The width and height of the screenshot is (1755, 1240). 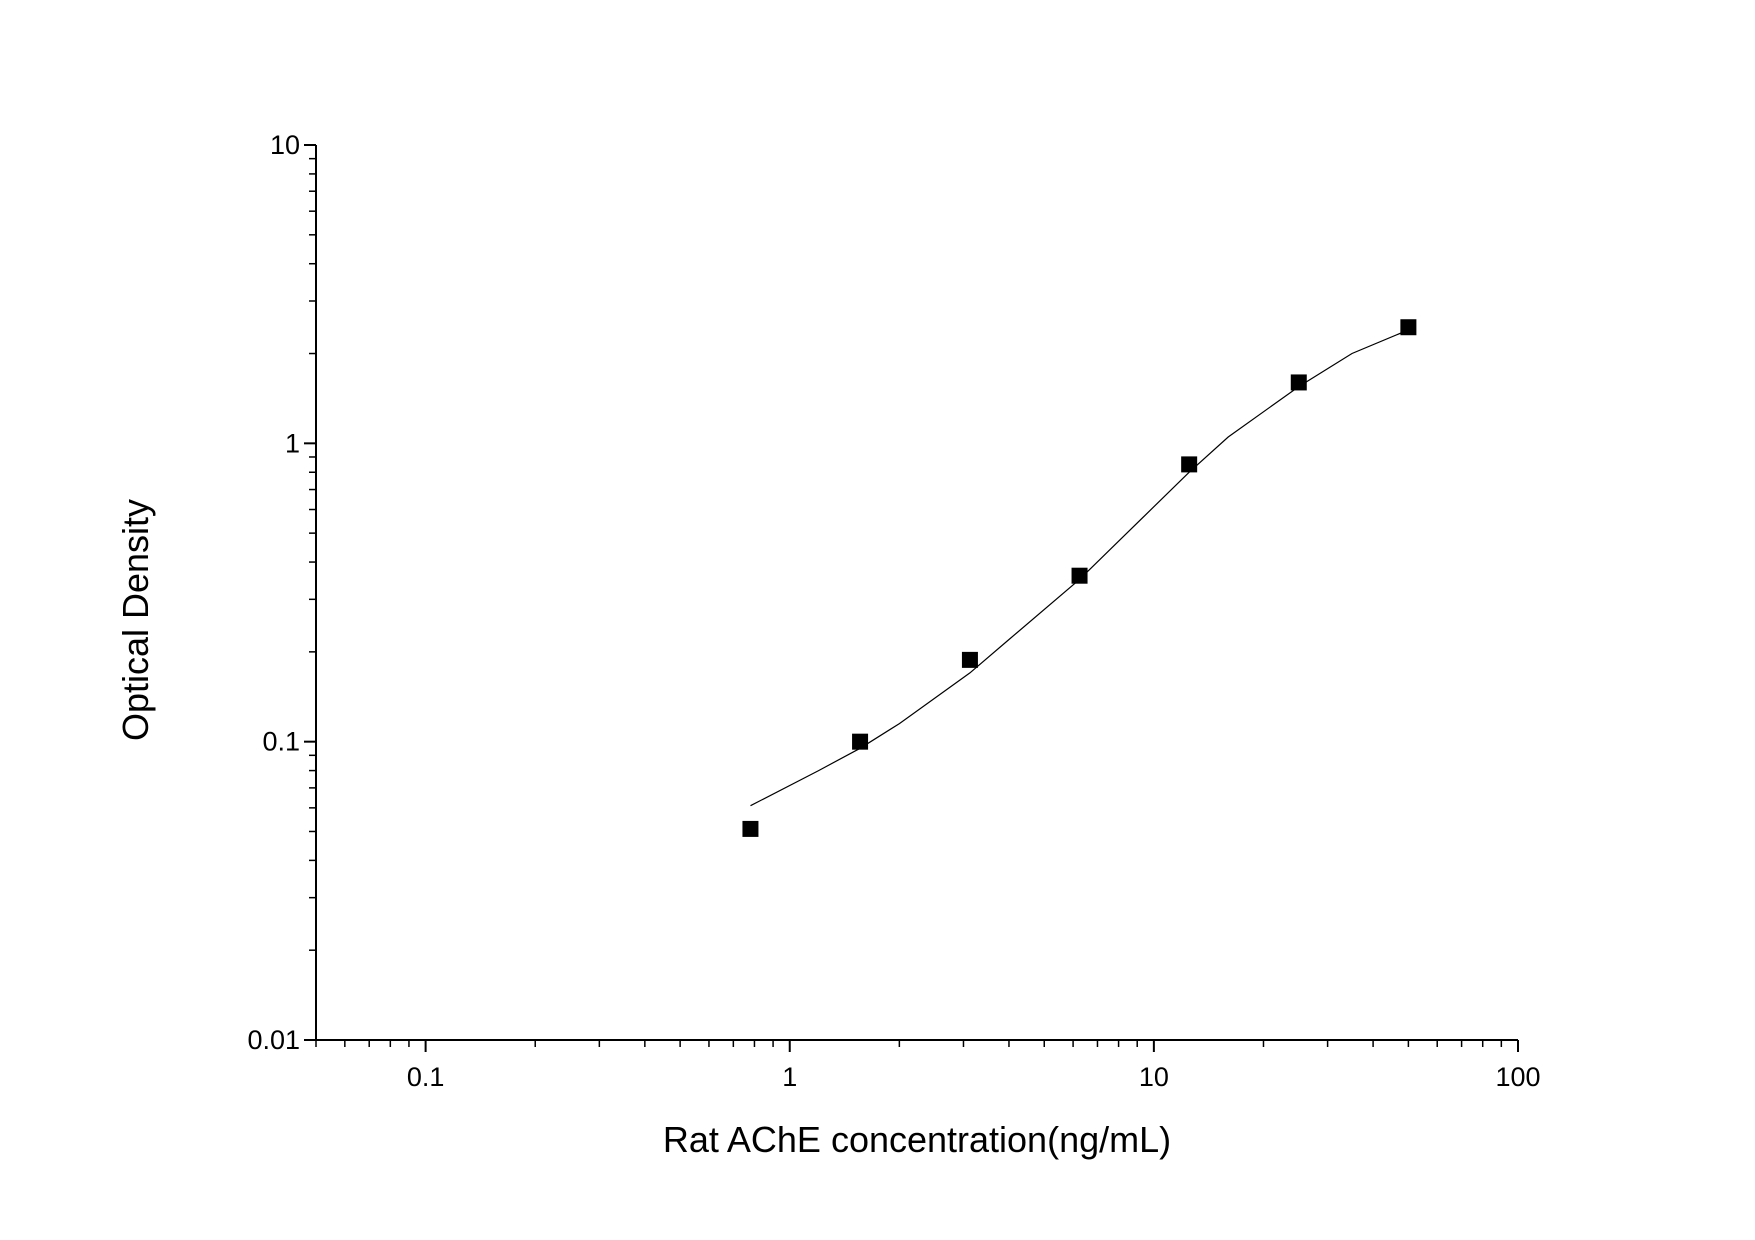 What do you see at coordinates (281, 742) in the screenshot?
I see `y-tick-label: 0.1` at bounding box center [281, 742].